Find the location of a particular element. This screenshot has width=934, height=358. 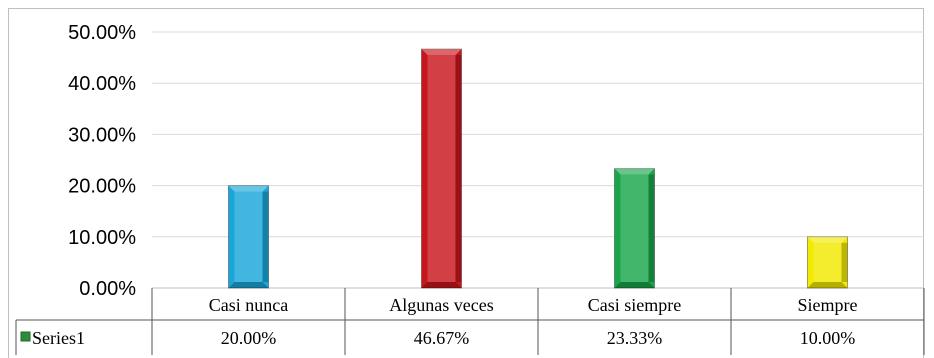

y-tick-label: 30.00% is located at coordinates (102, 135).